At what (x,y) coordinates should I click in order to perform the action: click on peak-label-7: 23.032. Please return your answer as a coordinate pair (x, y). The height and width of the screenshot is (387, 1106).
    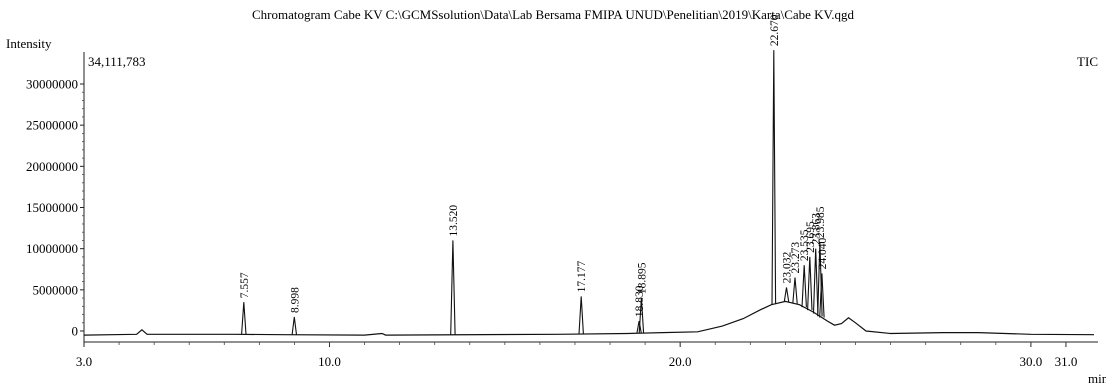
    Looking at the image, I should click on (788, 267).